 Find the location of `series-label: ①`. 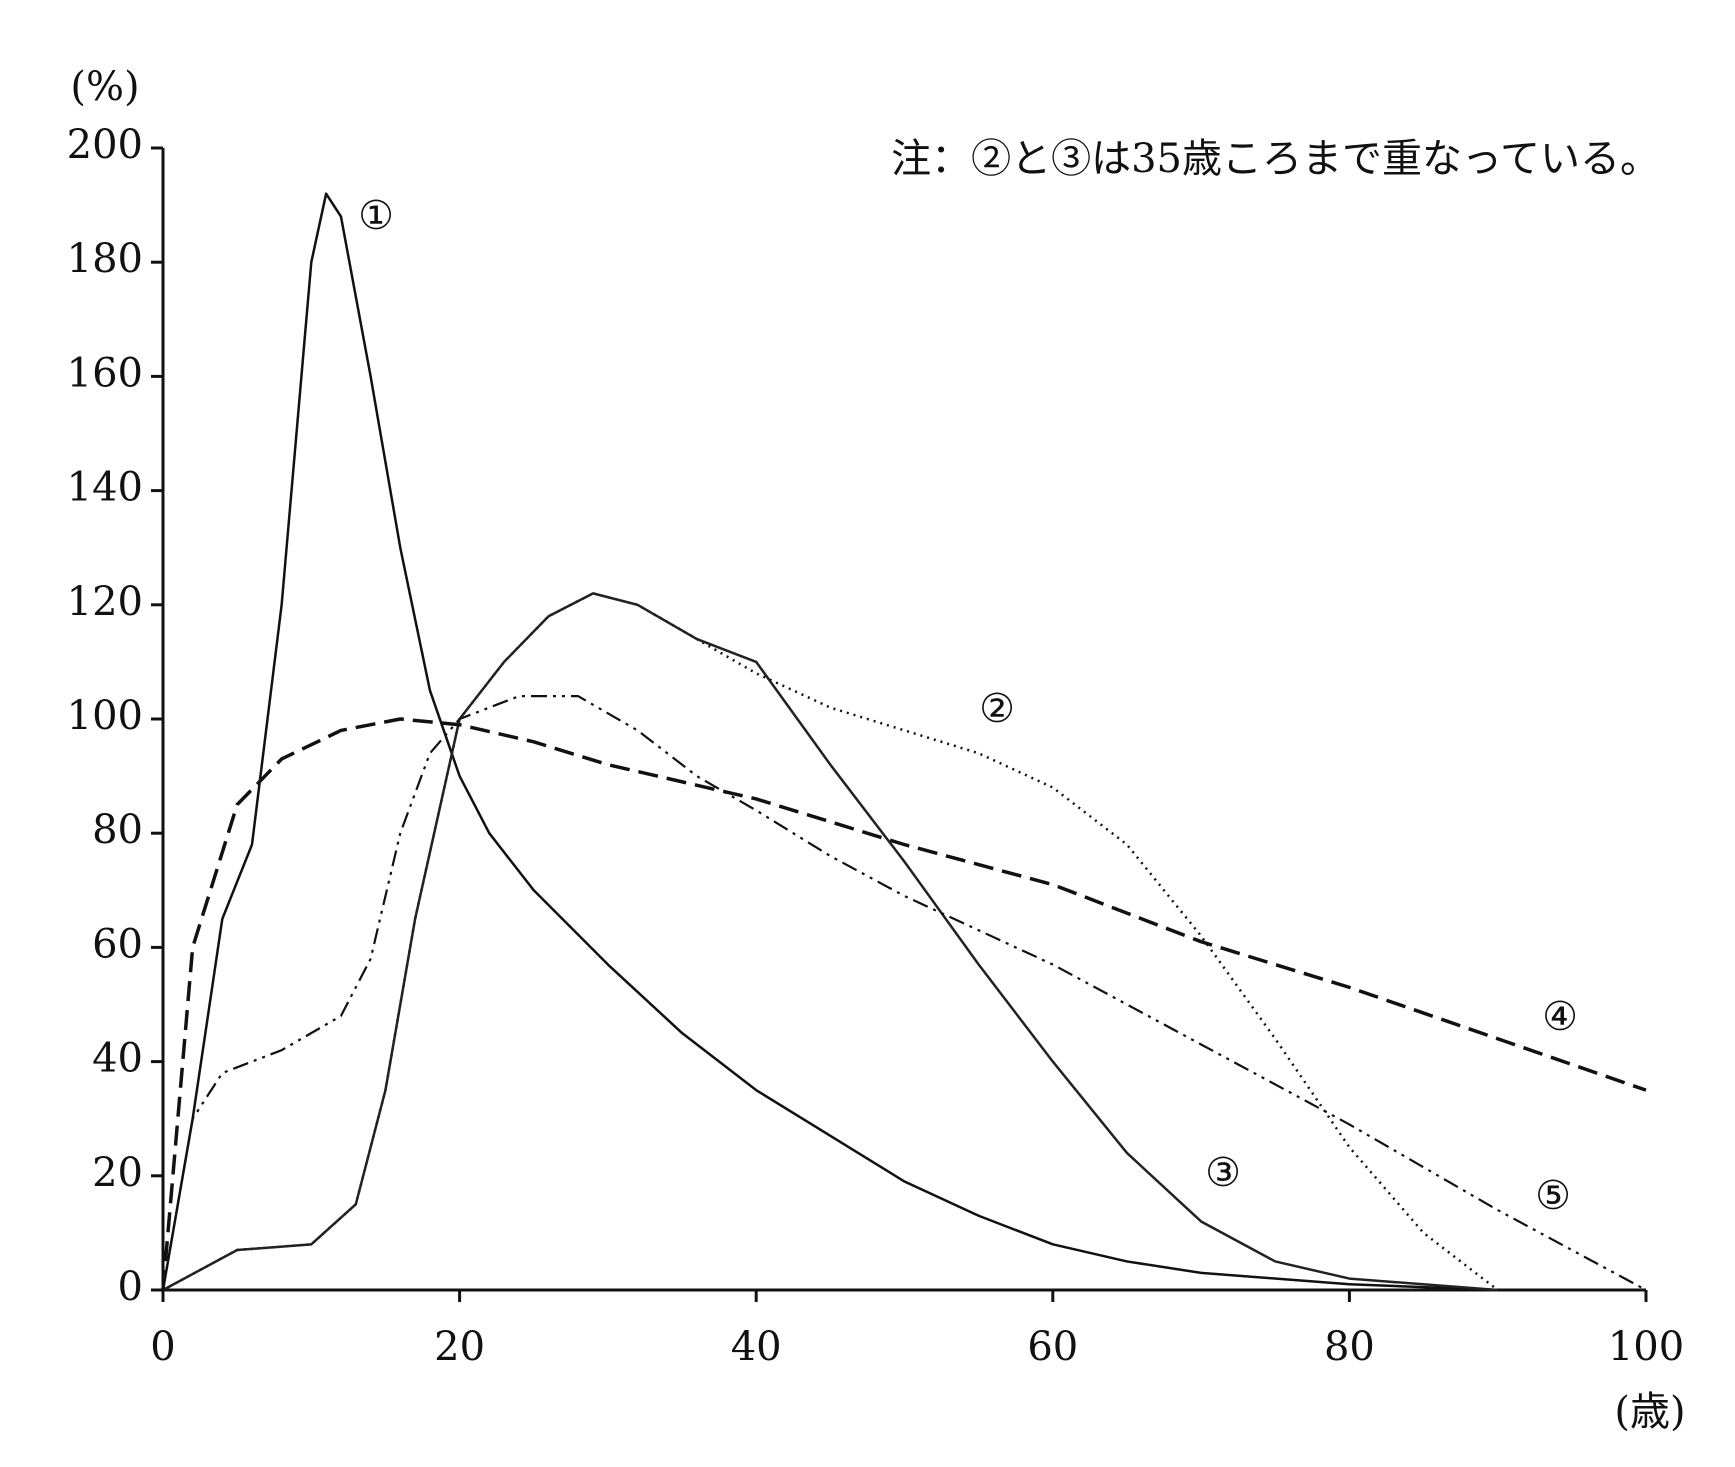

series-label: ① is located at coordinates (376, 216).